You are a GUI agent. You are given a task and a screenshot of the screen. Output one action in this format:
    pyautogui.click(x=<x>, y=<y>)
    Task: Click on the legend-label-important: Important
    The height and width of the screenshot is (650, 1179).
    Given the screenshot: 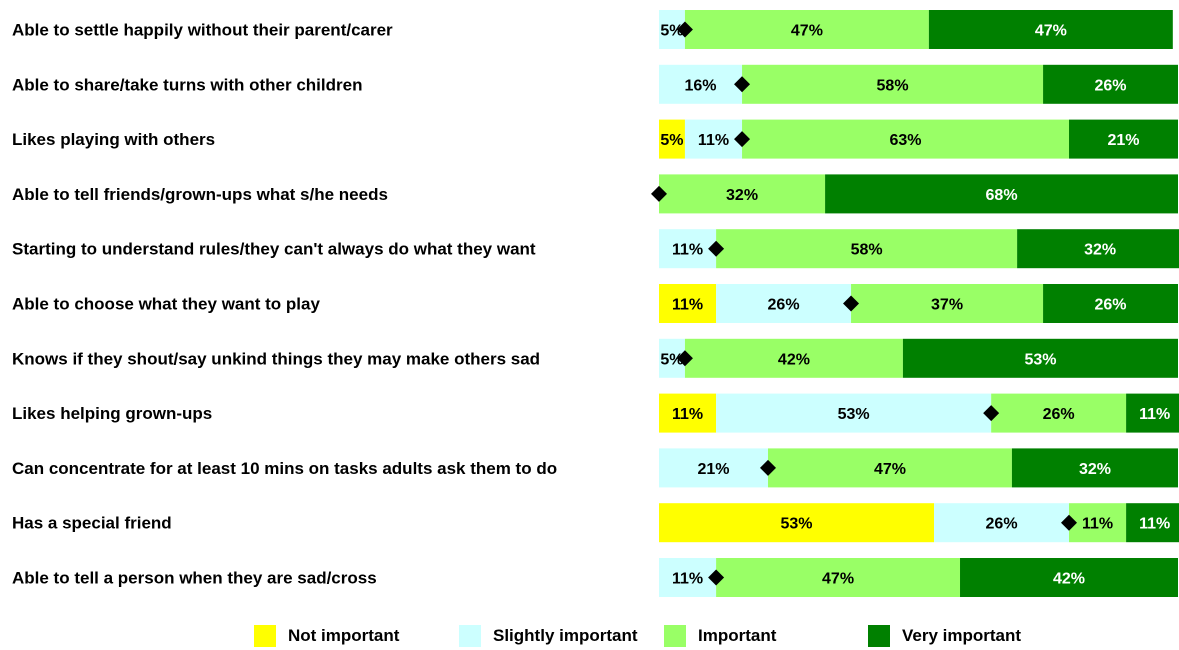 What is the action you would take?
    pyautogui.click(x=737, y=635)
    